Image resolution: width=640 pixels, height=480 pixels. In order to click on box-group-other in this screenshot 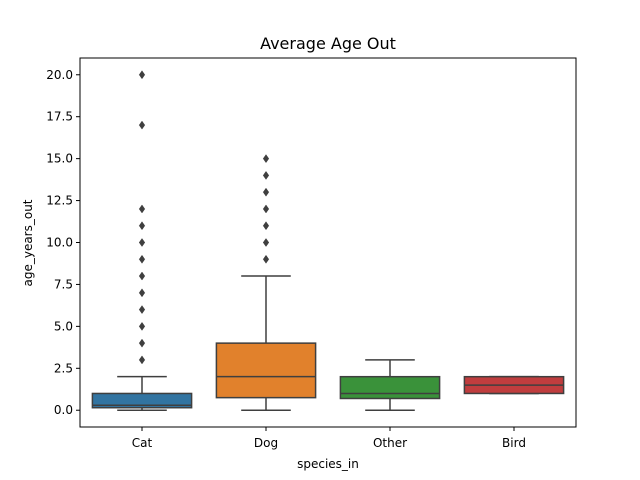, I will do `click(390, 385)`.